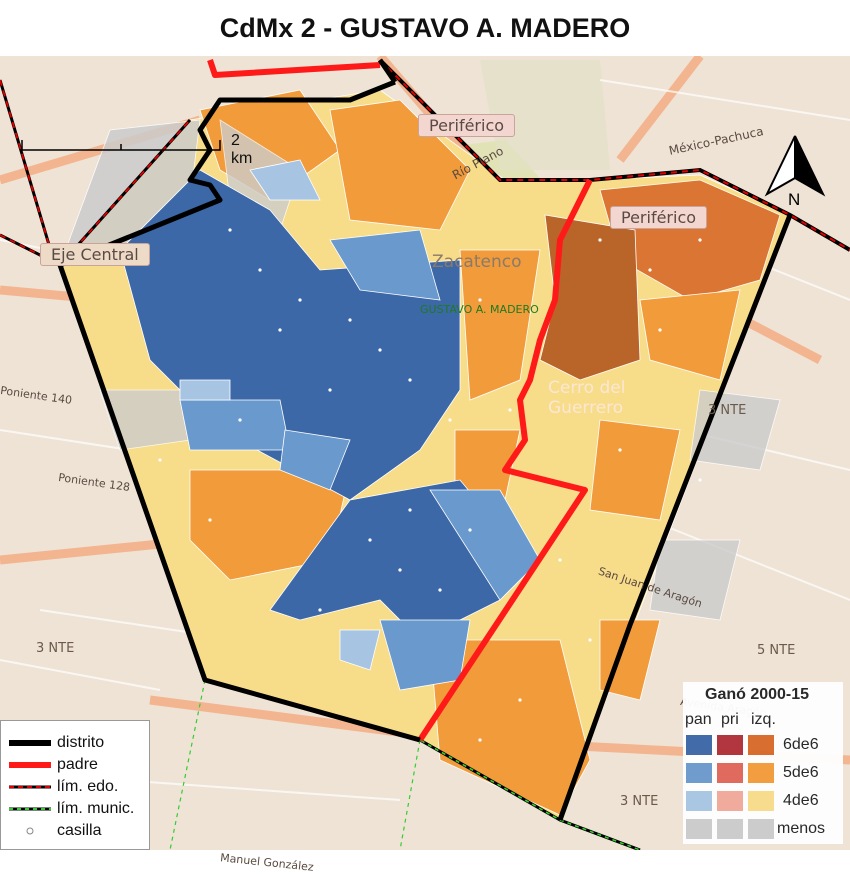 Image resolution: width=850 pixels, height=874 pixels. I want to click on state-line-icon, so click(30, 787).